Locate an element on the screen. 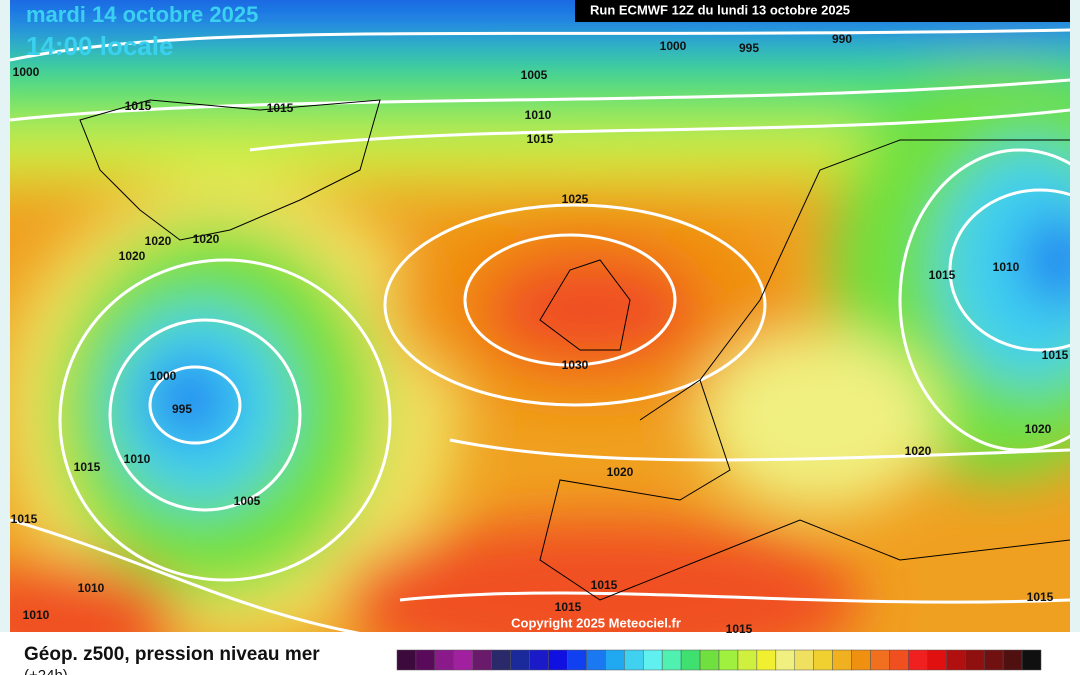 This screenshot has height=675, width=1080. run-info: Run ECMWF 12Z du lundi 13 octobre 2025 is located at coordinates (720, 9).